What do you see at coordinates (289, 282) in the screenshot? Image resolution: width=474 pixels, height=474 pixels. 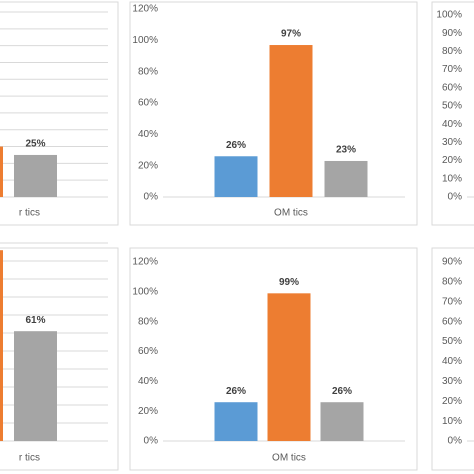 I see `value-label: 99%` at bounding box center [289, 282].